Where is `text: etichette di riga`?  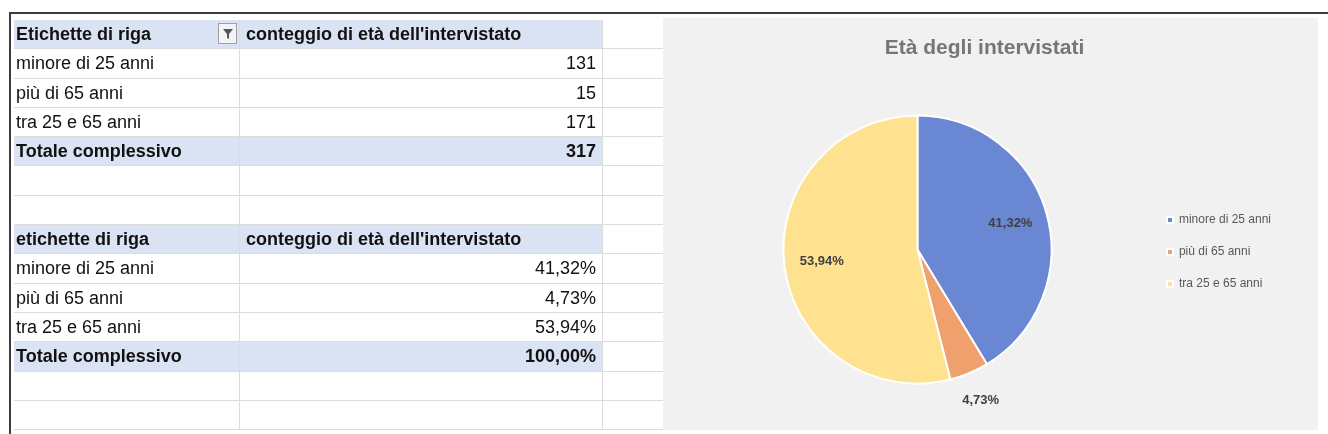
text: etichette di riga is located at coordinates (83, 239).